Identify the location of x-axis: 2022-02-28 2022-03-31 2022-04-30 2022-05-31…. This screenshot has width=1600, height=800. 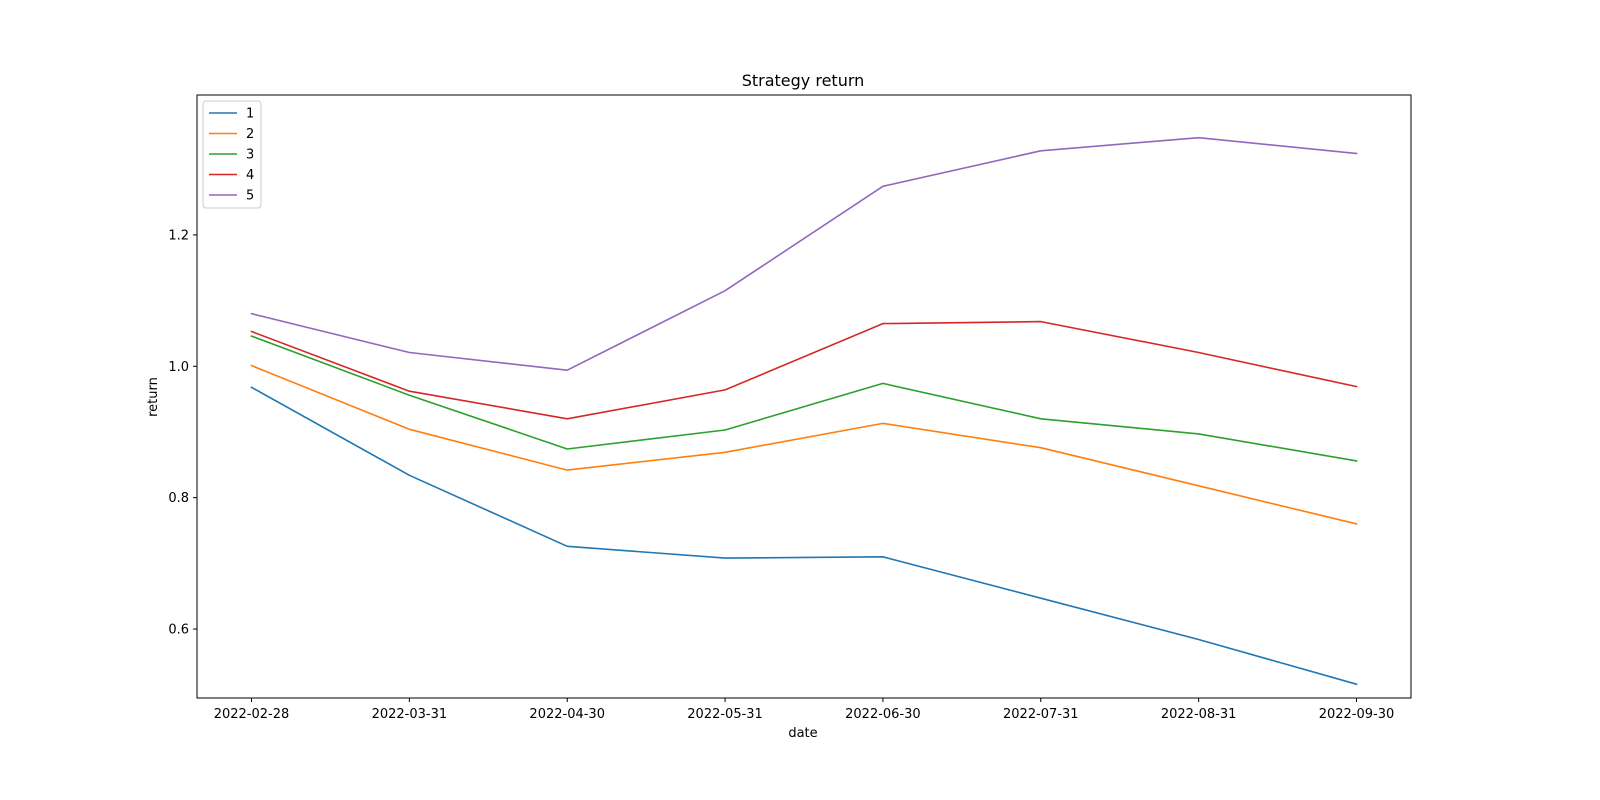
(804, 710).